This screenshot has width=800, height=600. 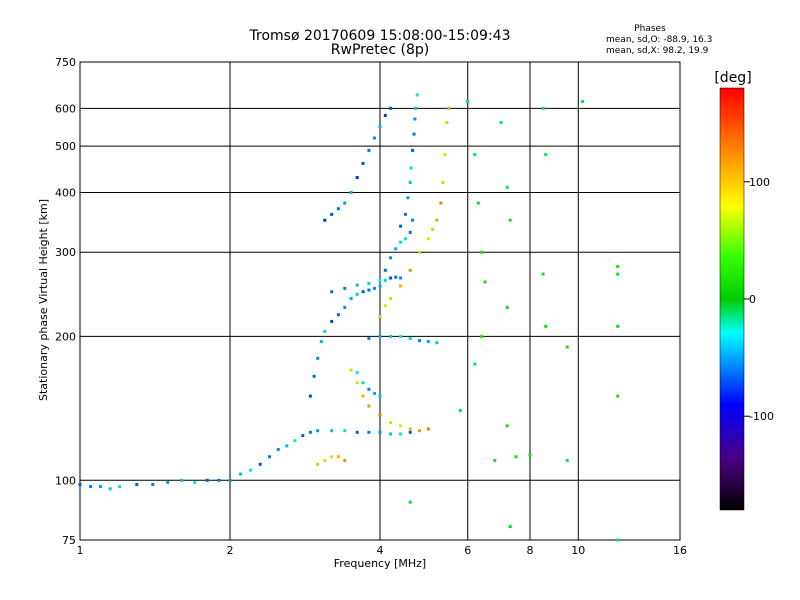 What do you see at coordinates (657, 51) in the screenshot?
I see `phases-stats-x: mean, sd,X: 98.2, 19.9` at bounding box center [657, 51].